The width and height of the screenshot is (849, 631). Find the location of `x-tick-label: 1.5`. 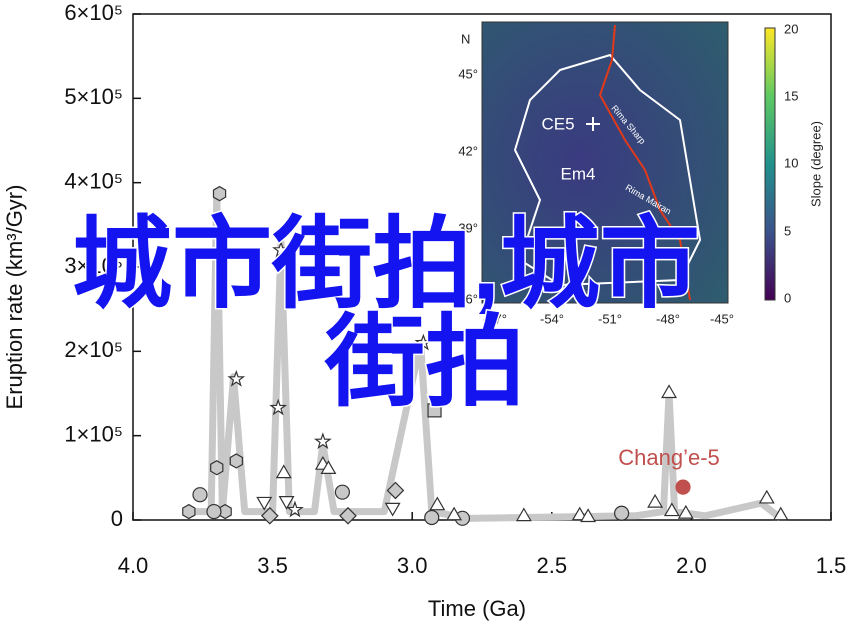

x-tick-label: 1.5 is located at coordinates (831, 565).